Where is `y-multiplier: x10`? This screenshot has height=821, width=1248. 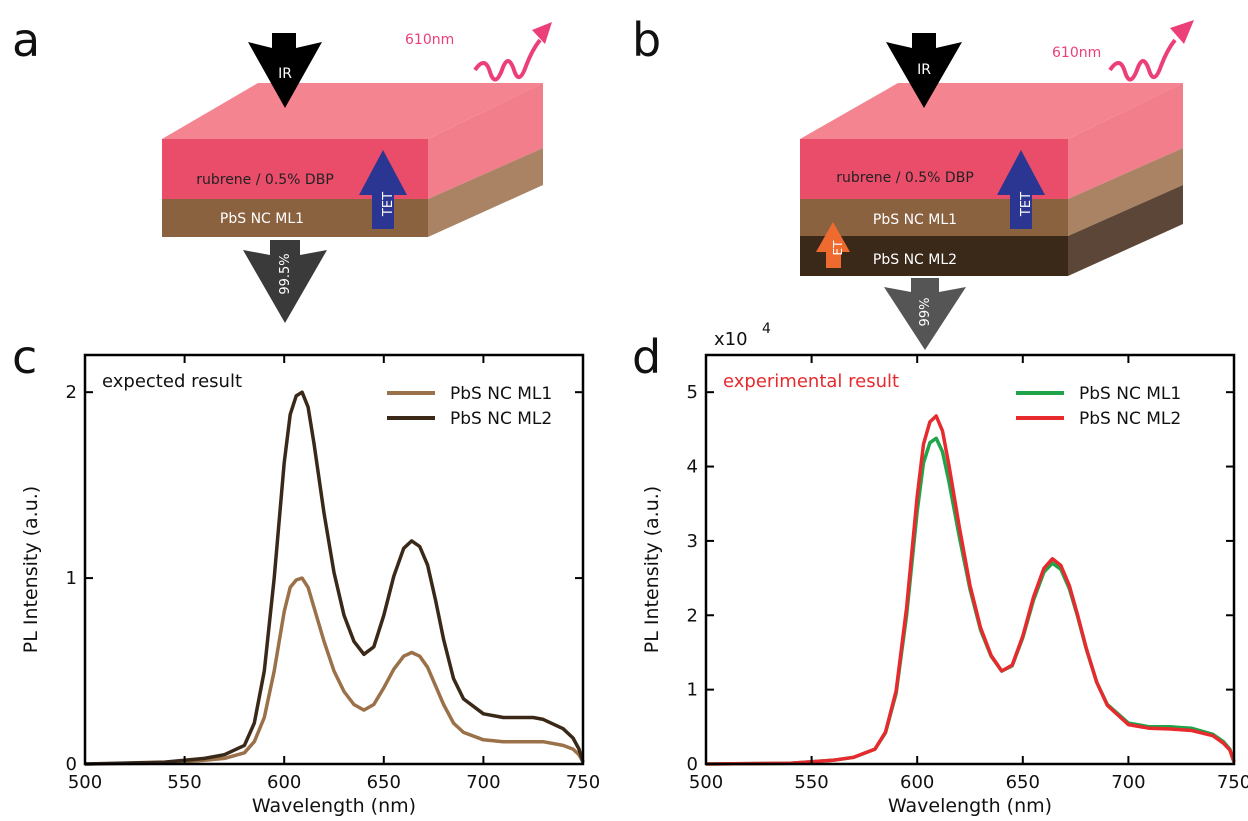
y-multiplier: x10 is located at coordinates (731, 339).